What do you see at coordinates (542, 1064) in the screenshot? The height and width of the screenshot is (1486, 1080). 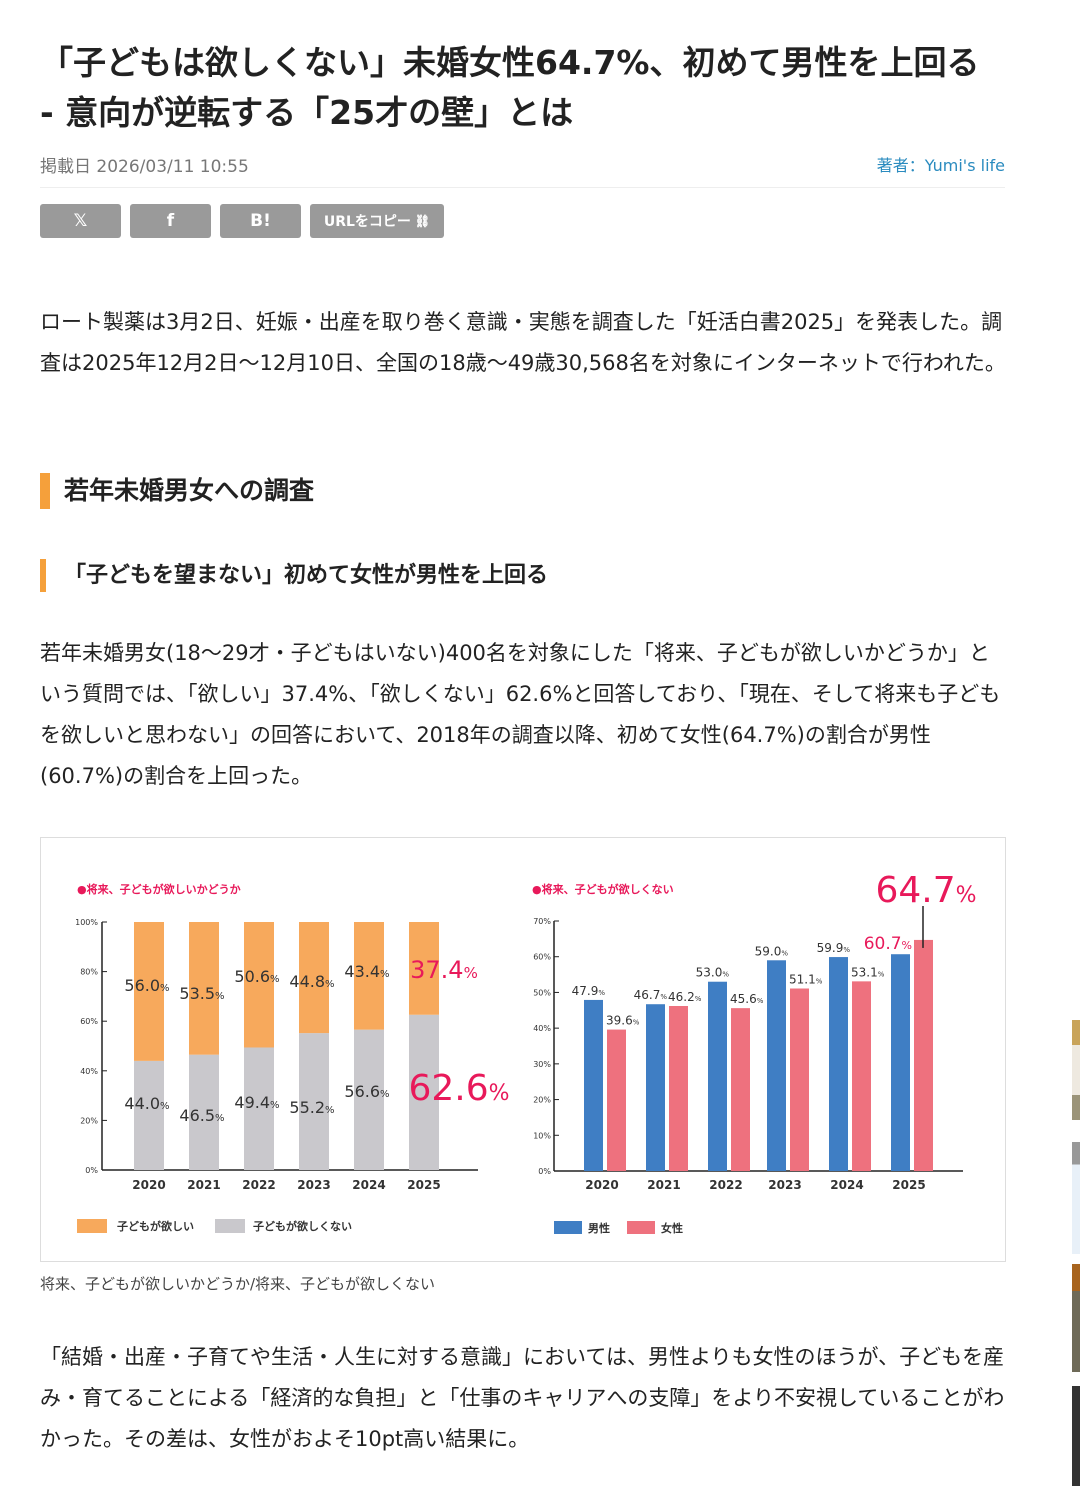 I see `y-tick-label: 30%` at bounding box center [542, 1064].